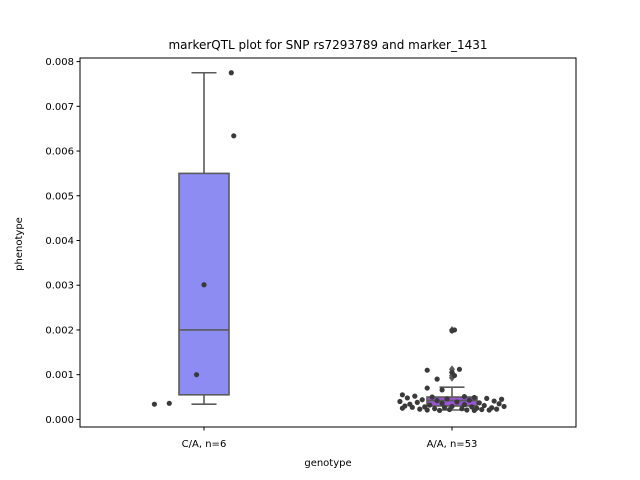  I want to click on x-axis: C/A, n=6 A/A, n=53, so click(330, 438).